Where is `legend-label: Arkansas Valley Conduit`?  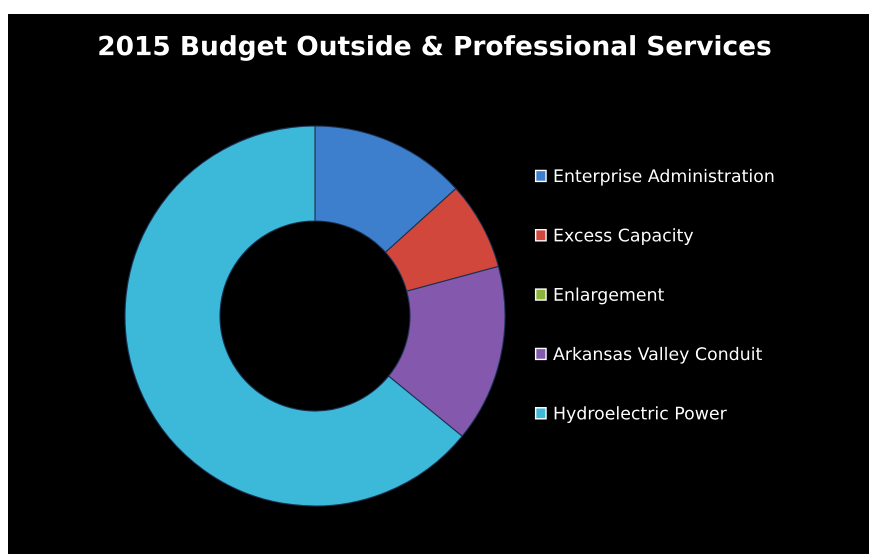
legend-label: Arkansas Valley Conduit is located at coordinates (657, 355).